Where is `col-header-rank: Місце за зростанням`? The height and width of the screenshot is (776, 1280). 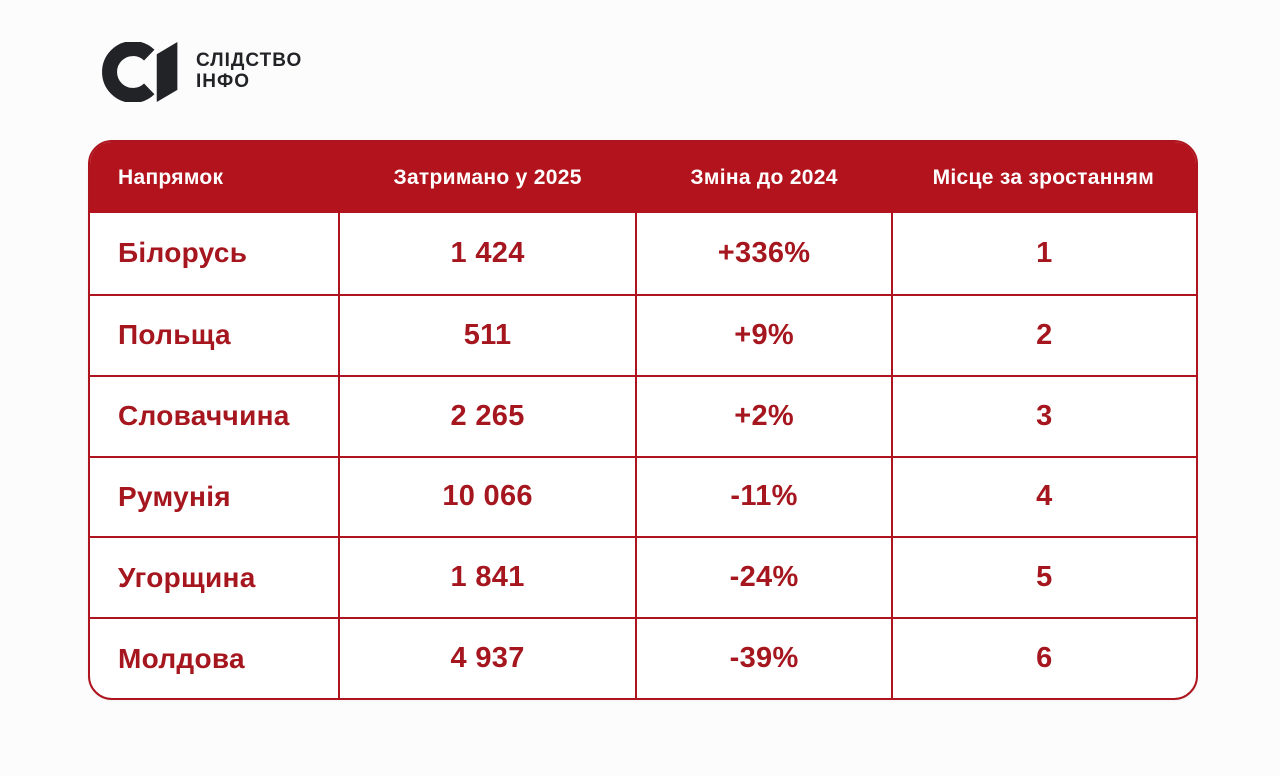 col-header-rank: Місце за зростанням is located at coordinates (1043, 177).